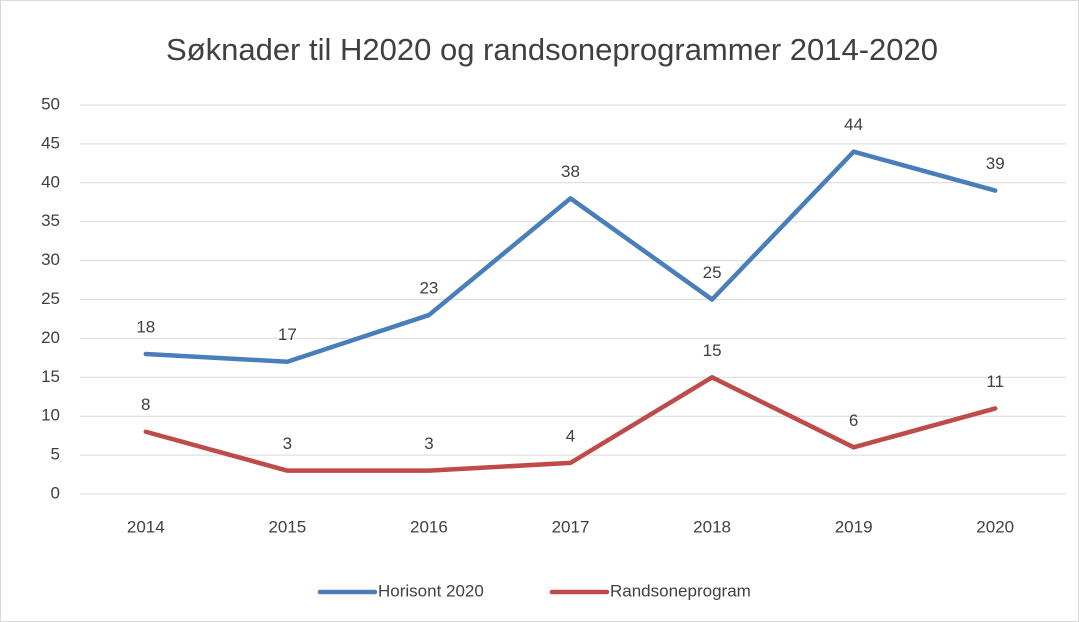 The width and height of the screenshot is (1079, 622). What do you see at coordinates (55, 454) in the screenshot?
I see `y-tick-label: 5` at bounding box center [55, 454].